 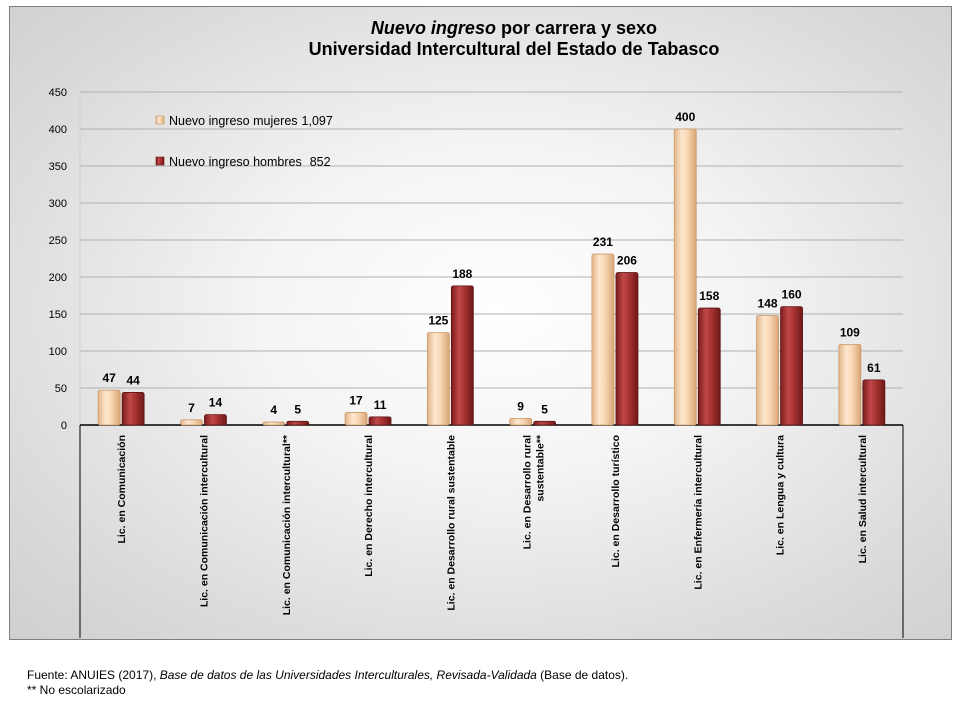 I want to click on data-label-hombres: 11, so click(x=380, y=405).